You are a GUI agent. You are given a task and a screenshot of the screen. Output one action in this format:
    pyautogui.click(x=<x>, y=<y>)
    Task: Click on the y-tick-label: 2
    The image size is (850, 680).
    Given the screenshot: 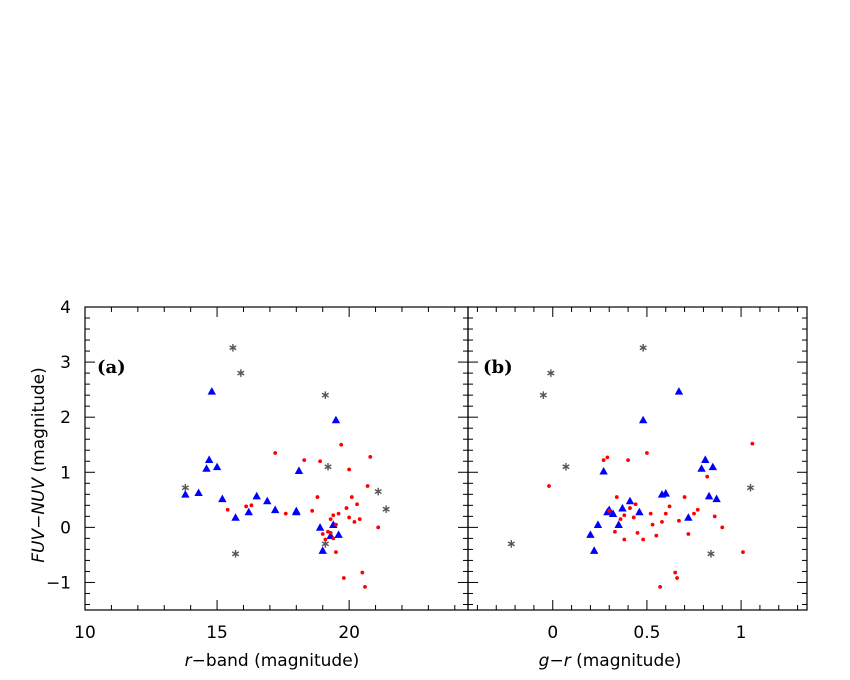 What is the action you would take?
    pyautogui.click(x=65, y=418)
    